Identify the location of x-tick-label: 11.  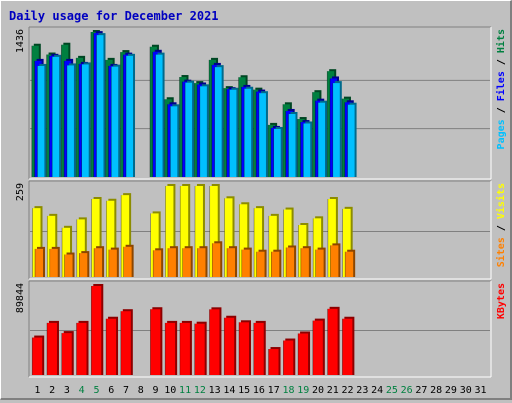
(185, 390).